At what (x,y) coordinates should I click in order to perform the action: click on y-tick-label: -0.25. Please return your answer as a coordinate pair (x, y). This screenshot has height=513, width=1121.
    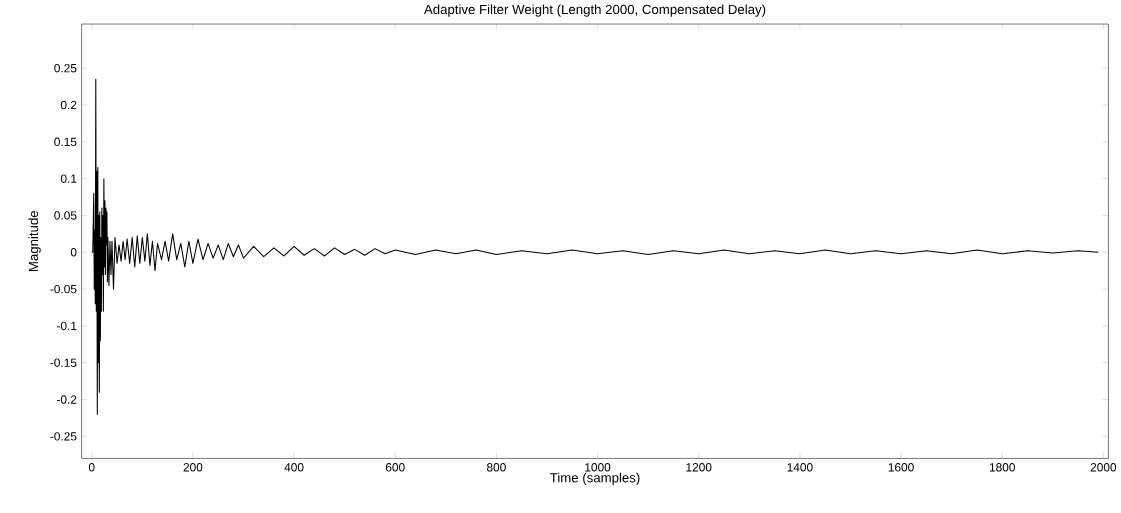
    Looking at the image, I should click on (63, 436).